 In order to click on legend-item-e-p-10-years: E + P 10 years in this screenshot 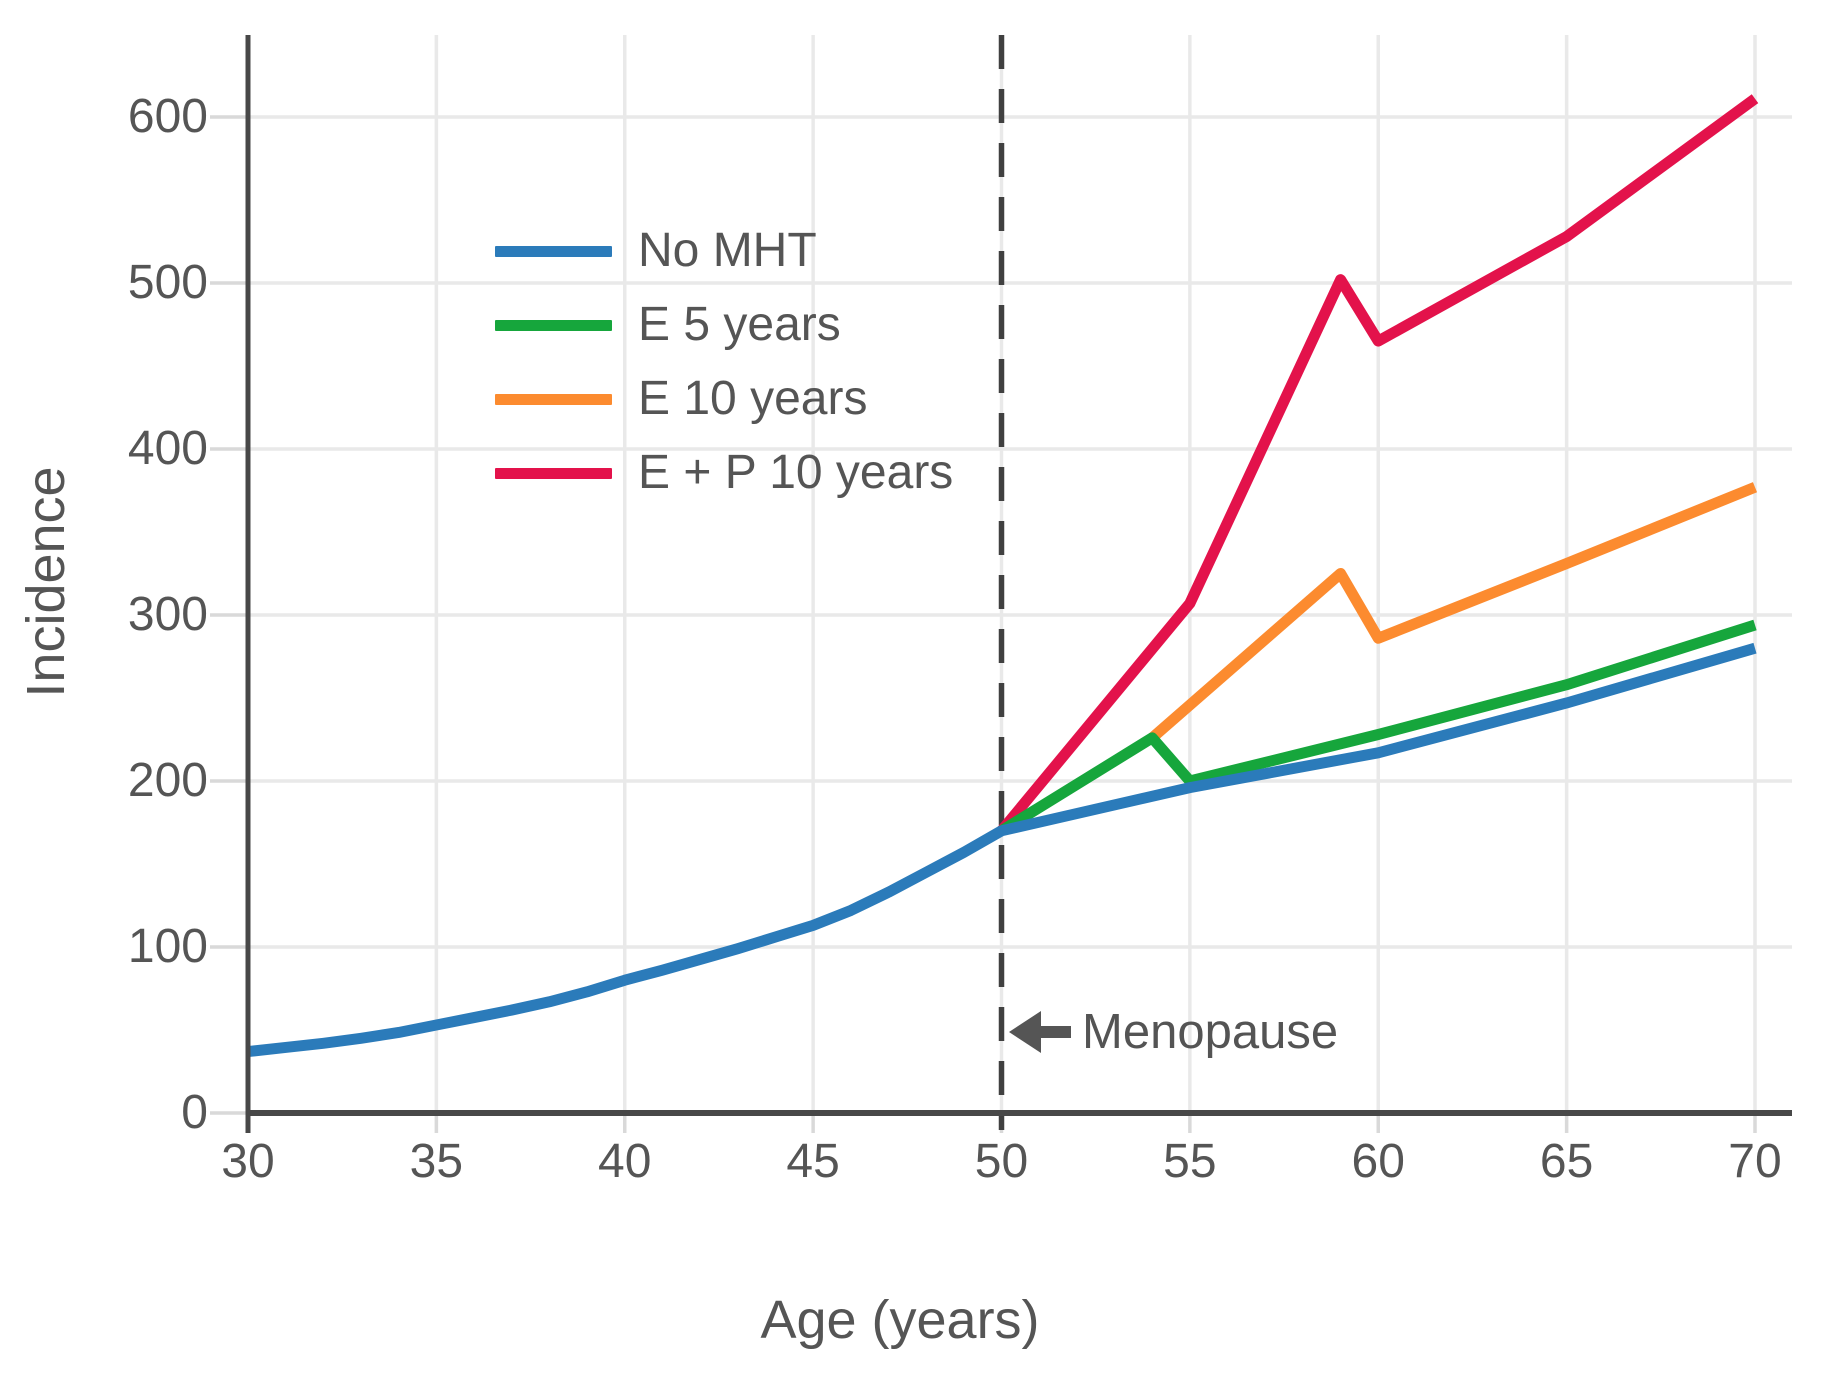, I will do `click(724, 473)`.